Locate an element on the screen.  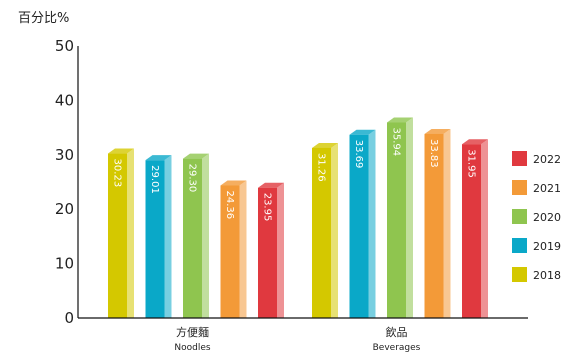
data-label: 33.83 is located at coordinates (433, 153).